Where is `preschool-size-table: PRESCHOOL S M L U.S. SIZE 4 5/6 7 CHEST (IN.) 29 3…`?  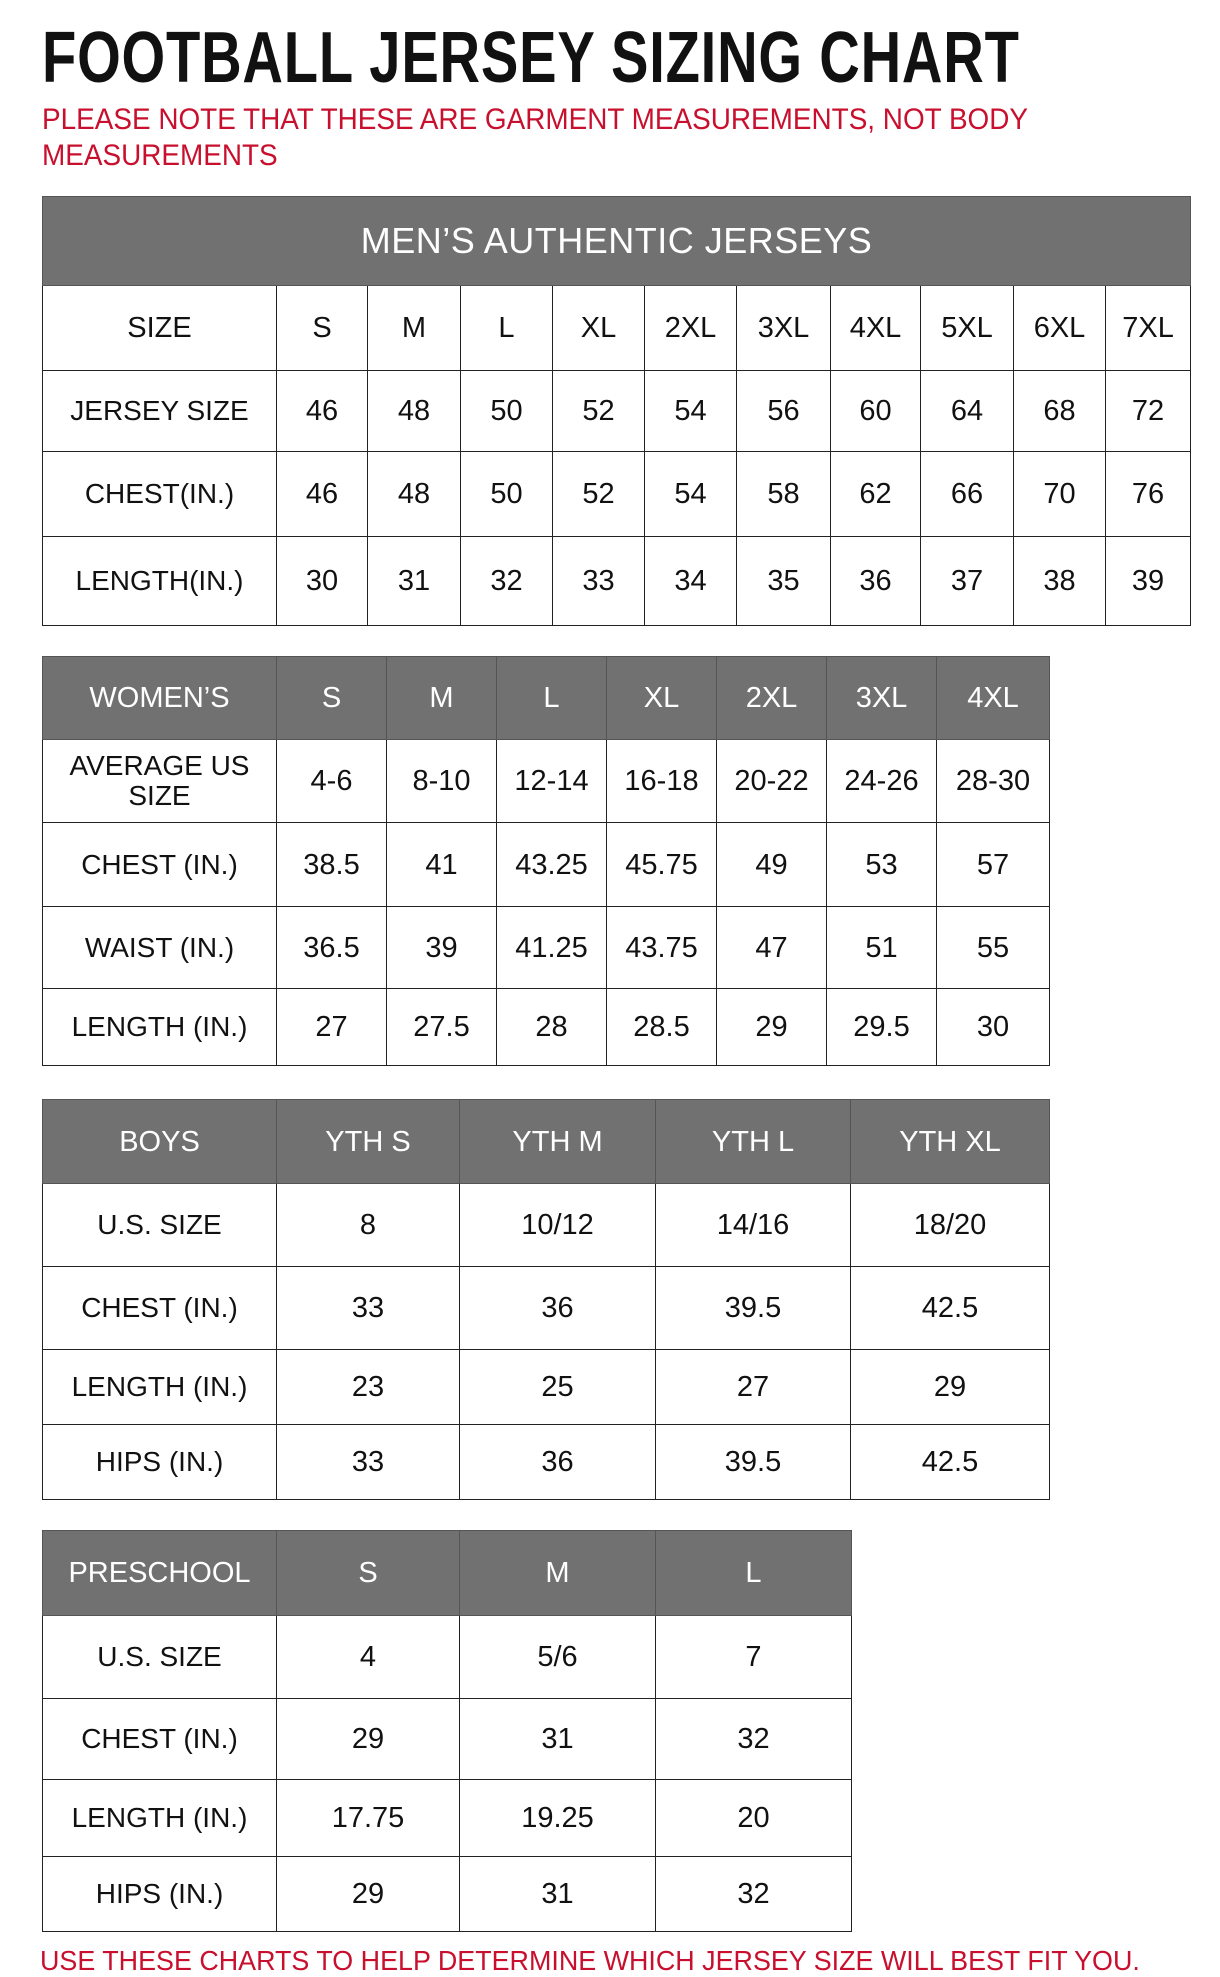 preschool-size-table: PRESCHOOL S M L U.S. SIZE 4 5/6 7 CHEST (IN.) 29 3… is located at coordinates (447, 1731).